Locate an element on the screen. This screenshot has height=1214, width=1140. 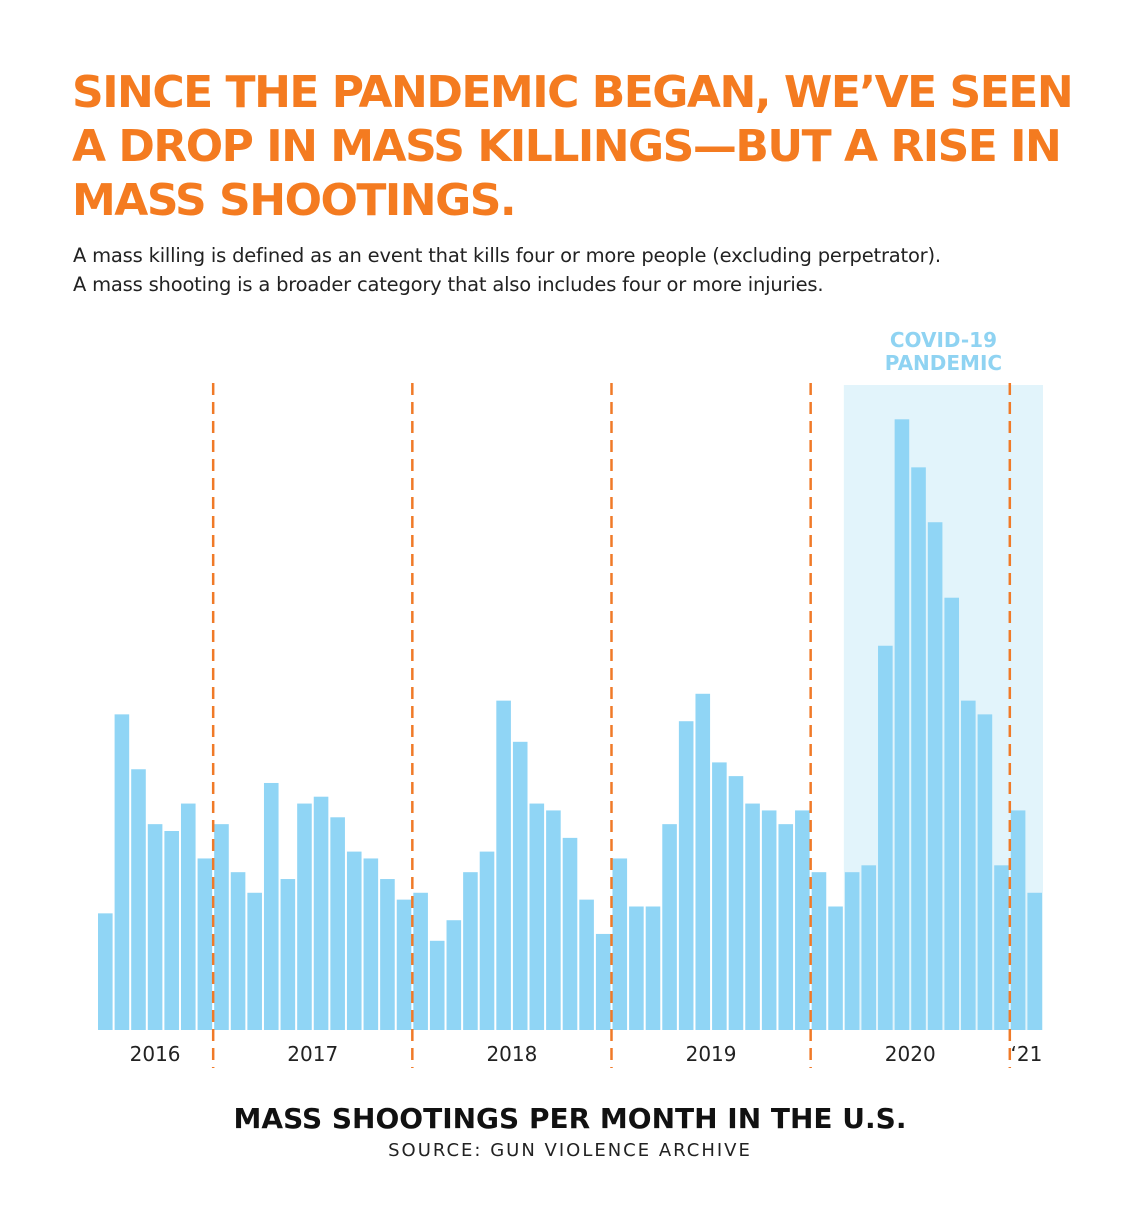
x-group-label: 2019 is located at coordinates (711, 1054).